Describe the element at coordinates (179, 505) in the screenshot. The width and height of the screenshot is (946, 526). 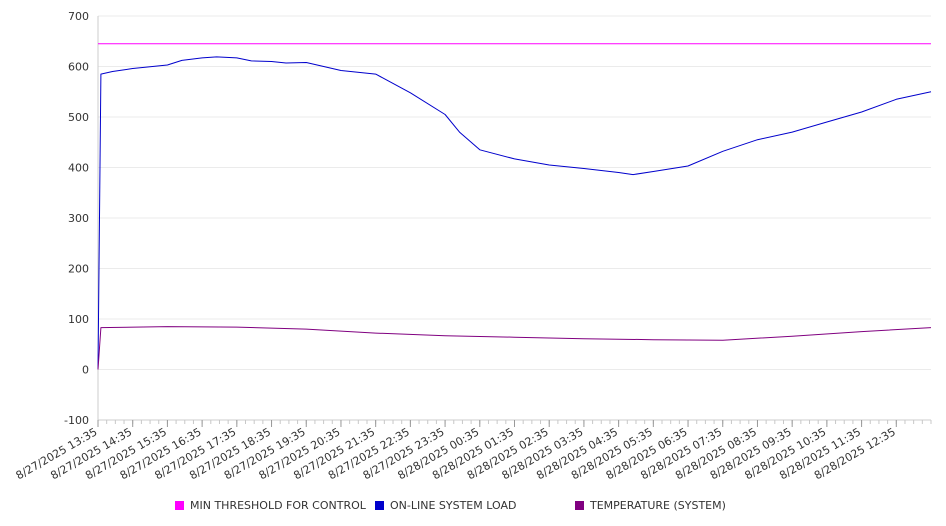
I see `legend-swatch-threshold` at that location.